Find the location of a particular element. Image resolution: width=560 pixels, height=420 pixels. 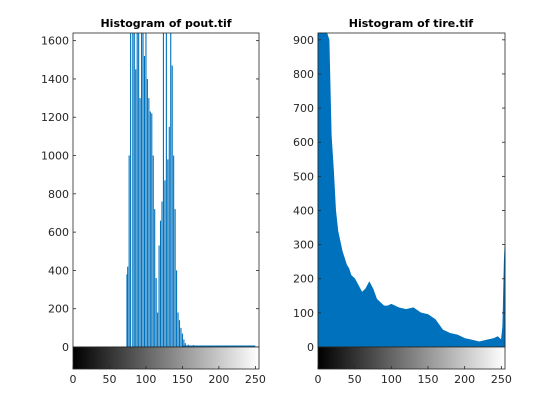

y-tick-label: 1600 is located at coordinates (55, 41).